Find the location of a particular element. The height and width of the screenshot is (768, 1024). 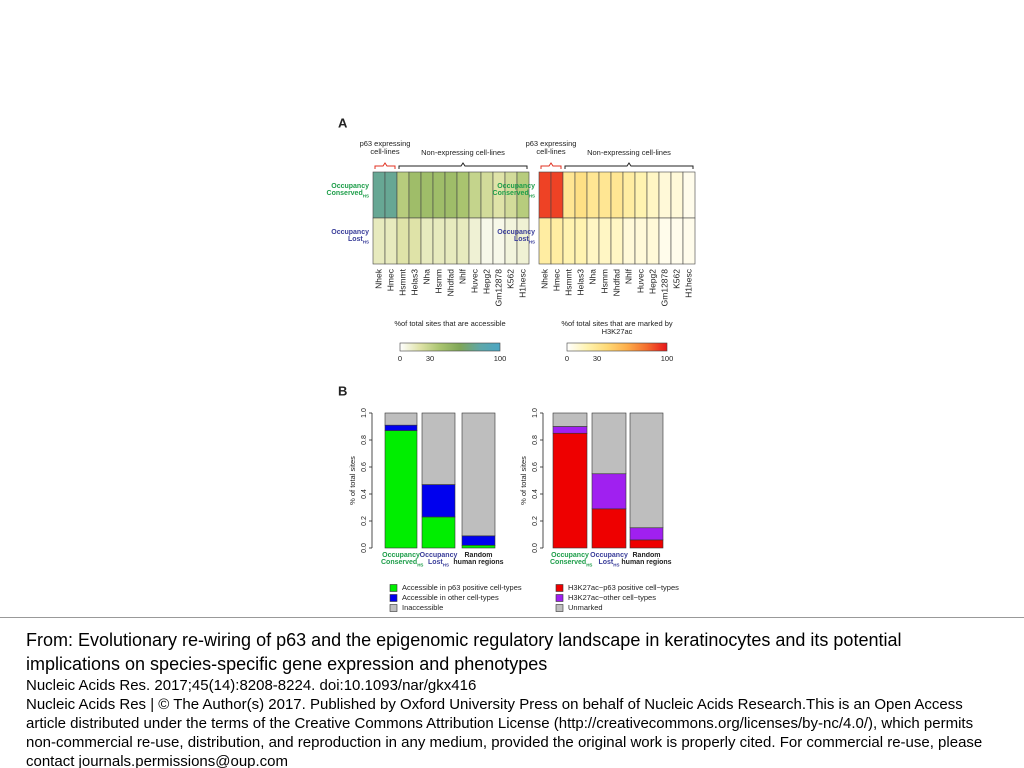

colorbar is located at coordinates (450, 347).